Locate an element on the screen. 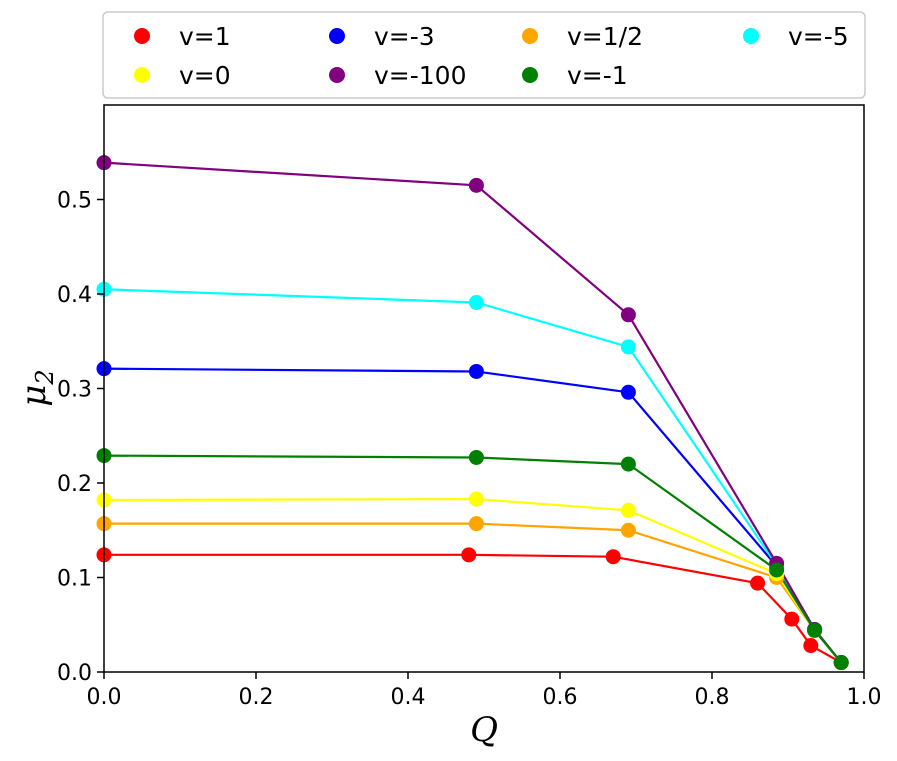 The width and height of the screenshot is (897, 761). x-tick-label: 0.2 is located at coordinates (256, 697).